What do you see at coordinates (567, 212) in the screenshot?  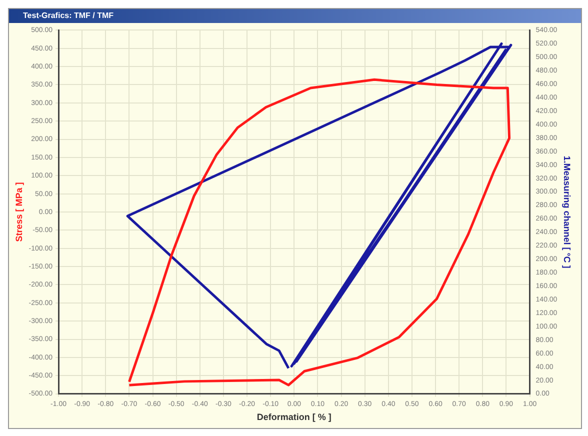 I see `y2-axis-title: 1.Measuring channel [ °C ]` at bounding box center [567, 212].